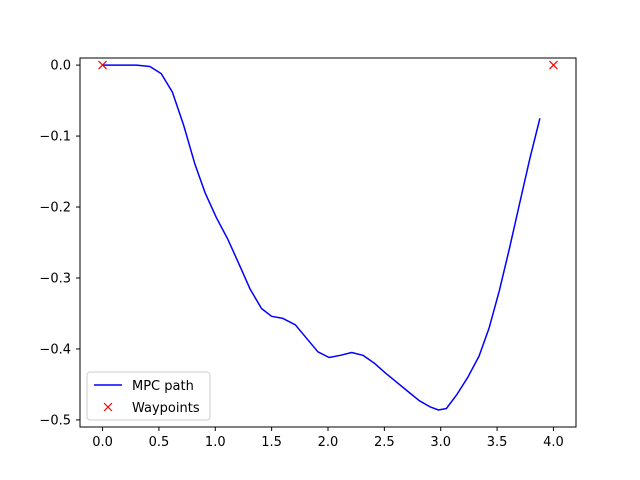 The width and height of the screenshot is (640, 480). I want to click on y-tick-label: −0.2, so click(55, 208).